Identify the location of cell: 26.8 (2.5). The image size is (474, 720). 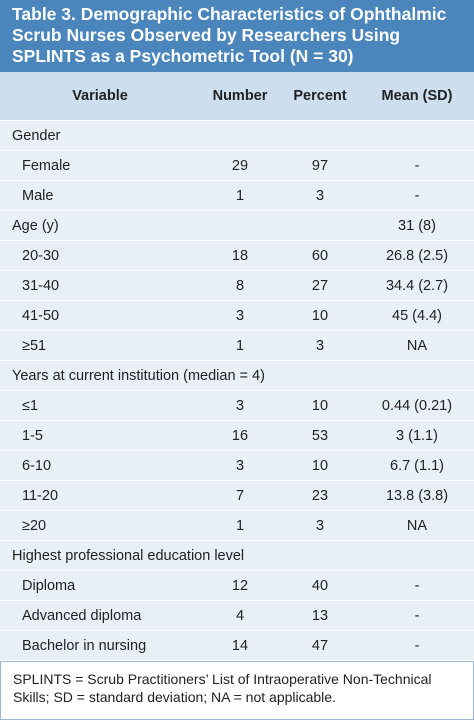
(417, 255).